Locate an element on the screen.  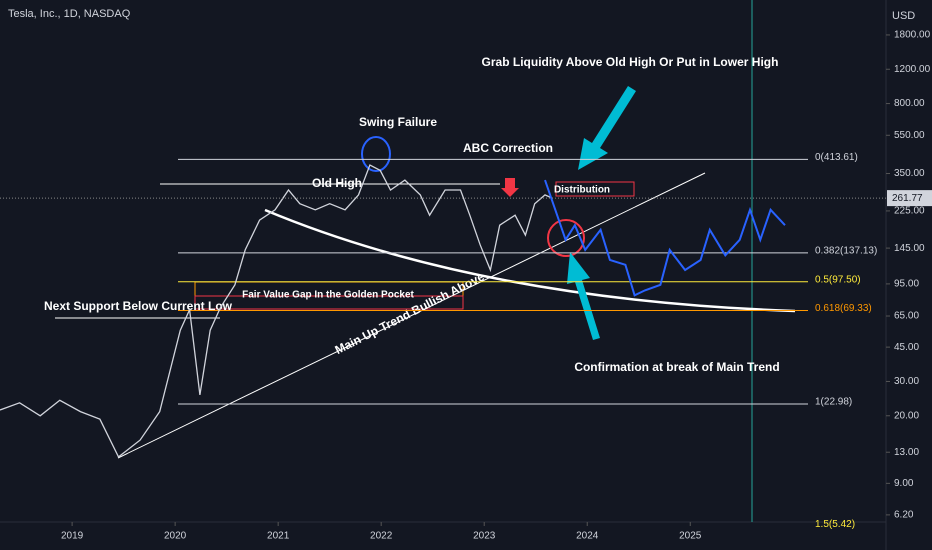
distribution-box is located at coordinates (595, 189).